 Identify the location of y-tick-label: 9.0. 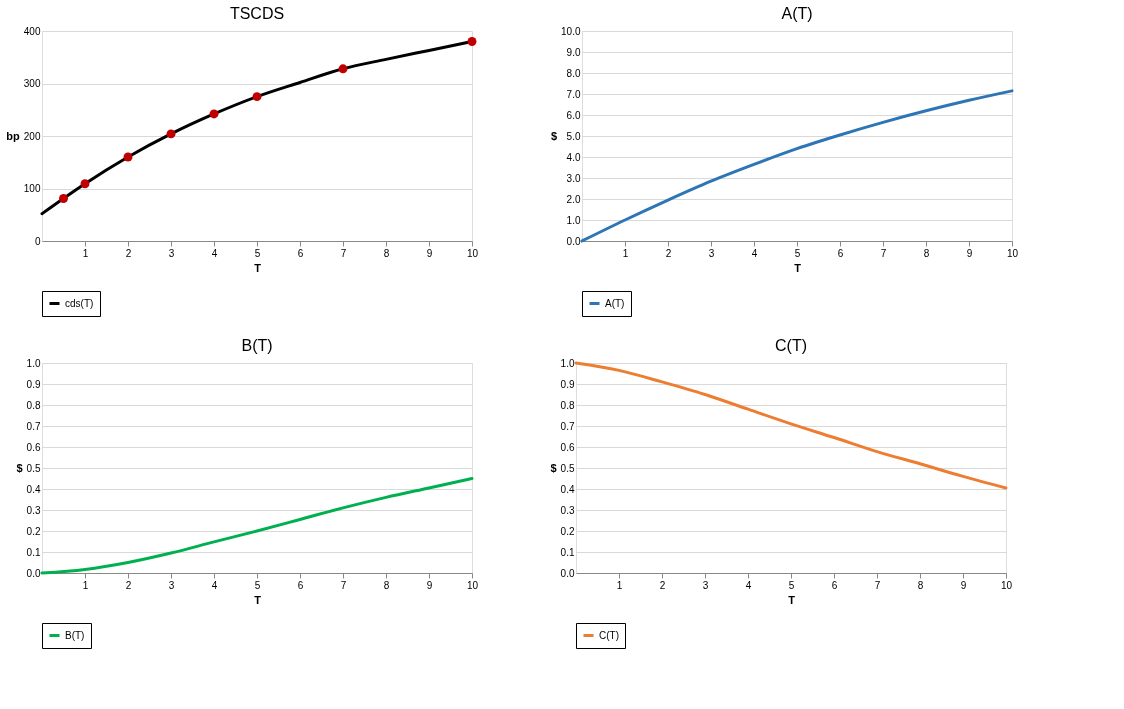
(573, 52).